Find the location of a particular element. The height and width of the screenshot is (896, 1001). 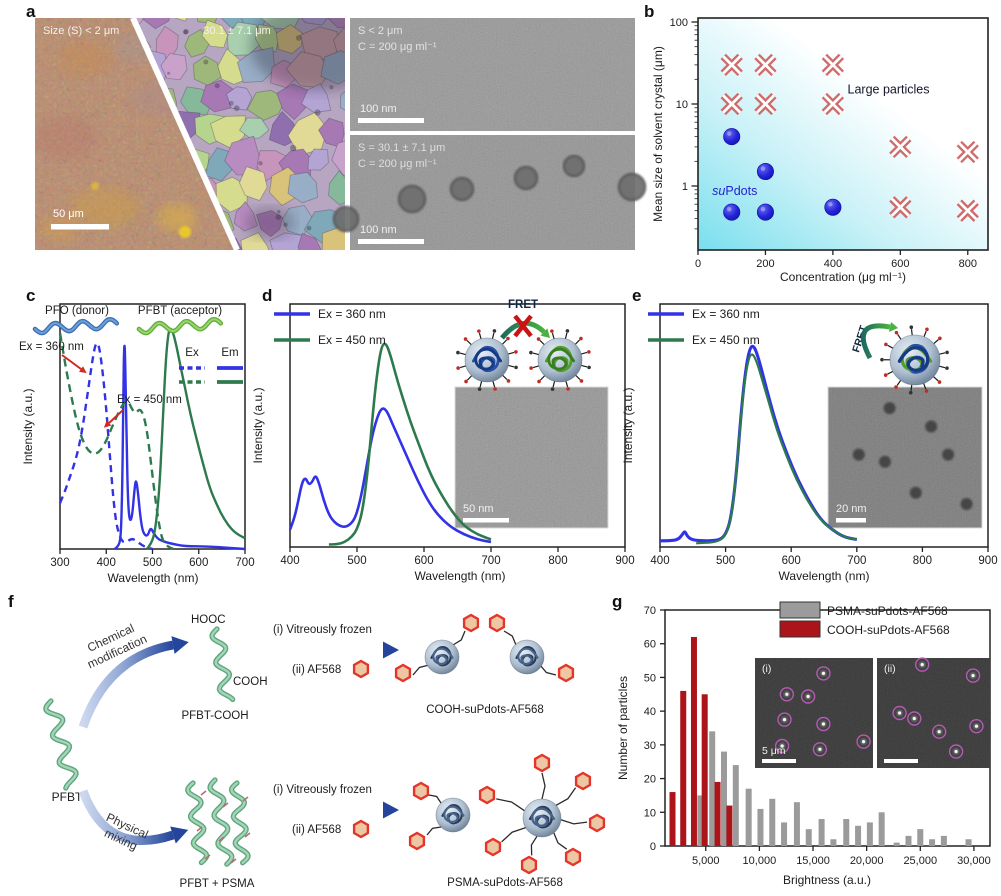

annotation: suPdots is located at coordinates (734, 191).